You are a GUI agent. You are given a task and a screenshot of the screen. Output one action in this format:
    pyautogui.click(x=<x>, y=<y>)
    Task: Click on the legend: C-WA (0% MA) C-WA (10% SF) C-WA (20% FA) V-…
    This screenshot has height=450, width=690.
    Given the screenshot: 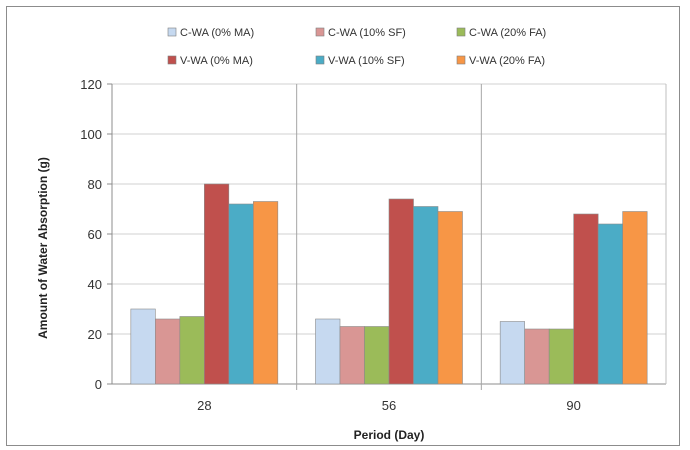 What is the action you would take?
    pyautogui.click(x=356, y=47)
    